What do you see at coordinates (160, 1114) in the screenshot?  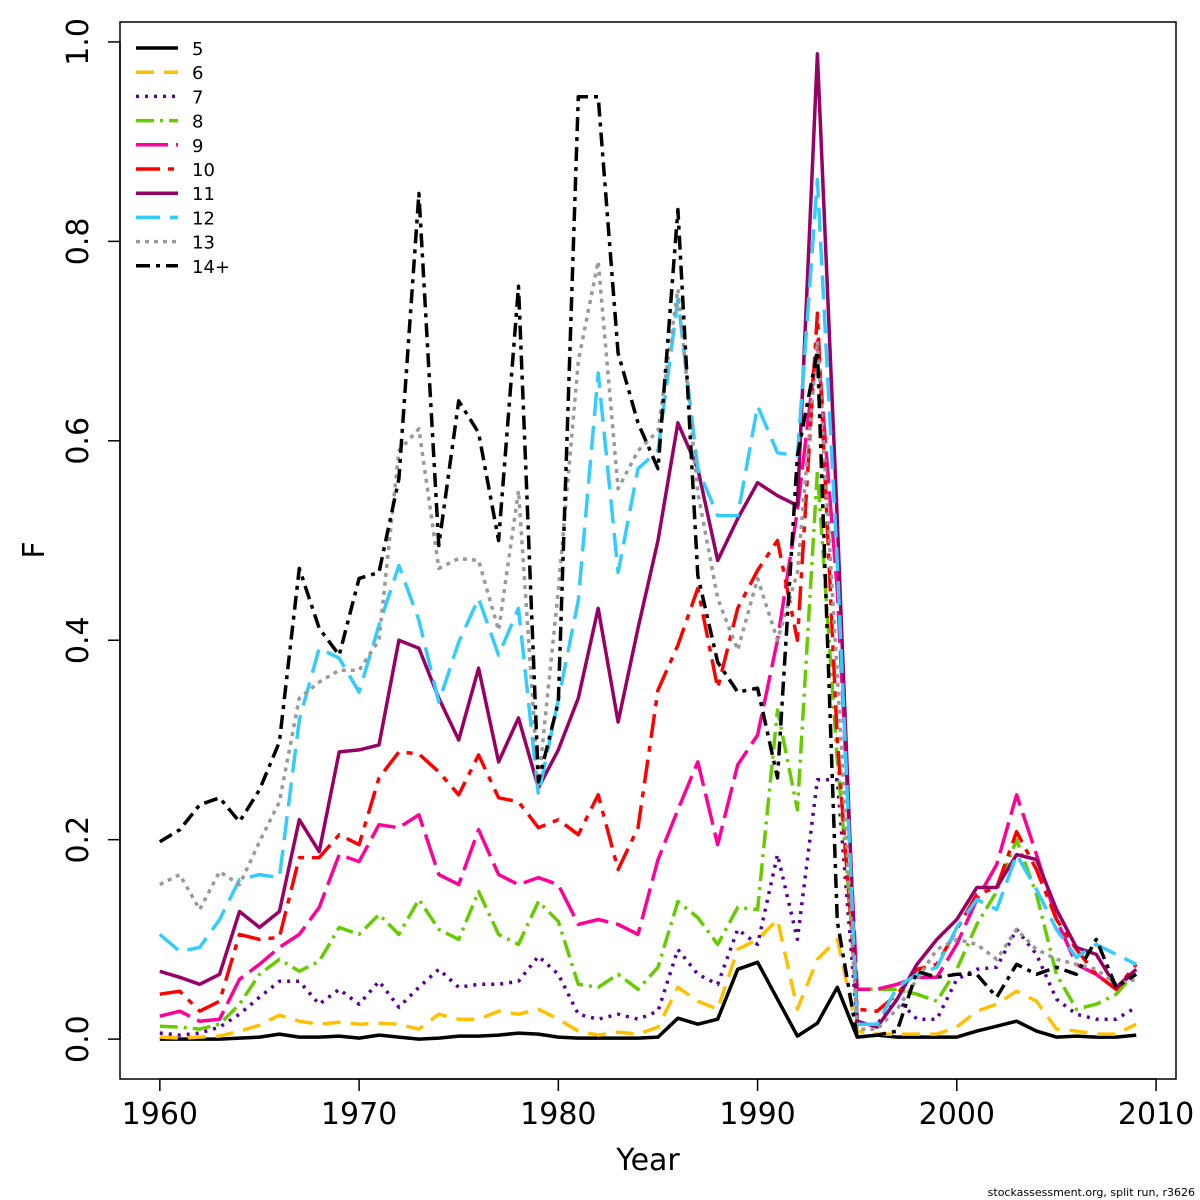 I see `x-tick-label: 1960` at bounding box center [160, 1114].